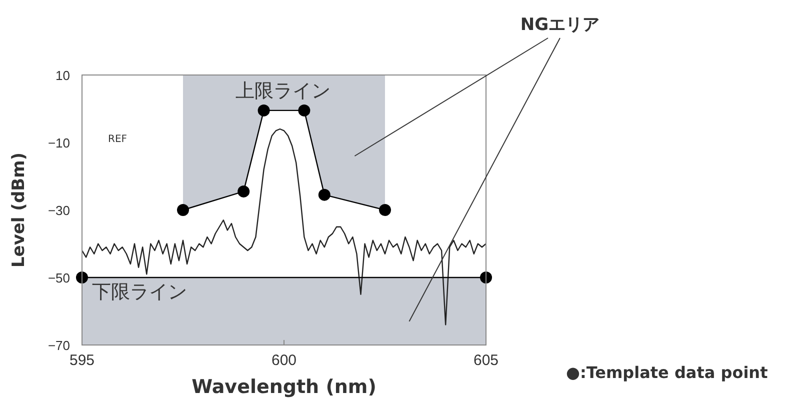  What do you see at coordinates (59, 345) in the screenshot?
I see `y-tick-label: −70` at bounding box center [59, 345].